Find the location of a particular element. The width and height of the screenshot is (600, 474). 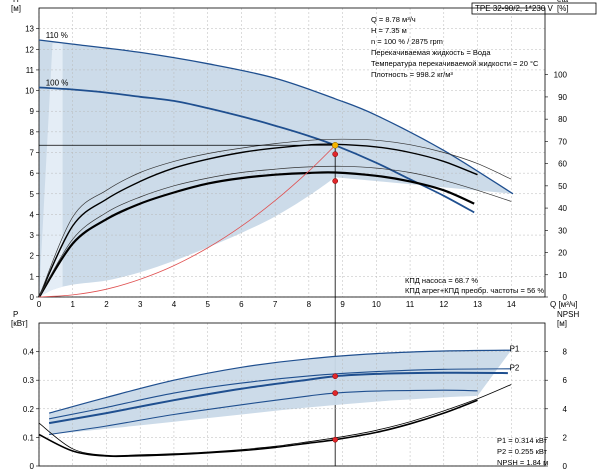

bottom-right-tick-label: 6 is located at coordinates (565, 380).